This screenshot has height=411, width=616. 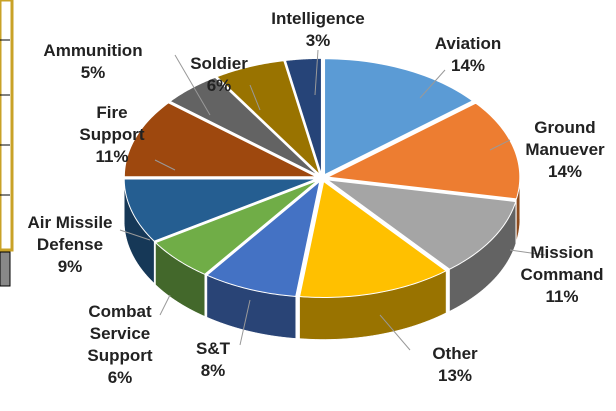 I want to click on slice-label: Aviation 14%, so click(x=468, y=55).